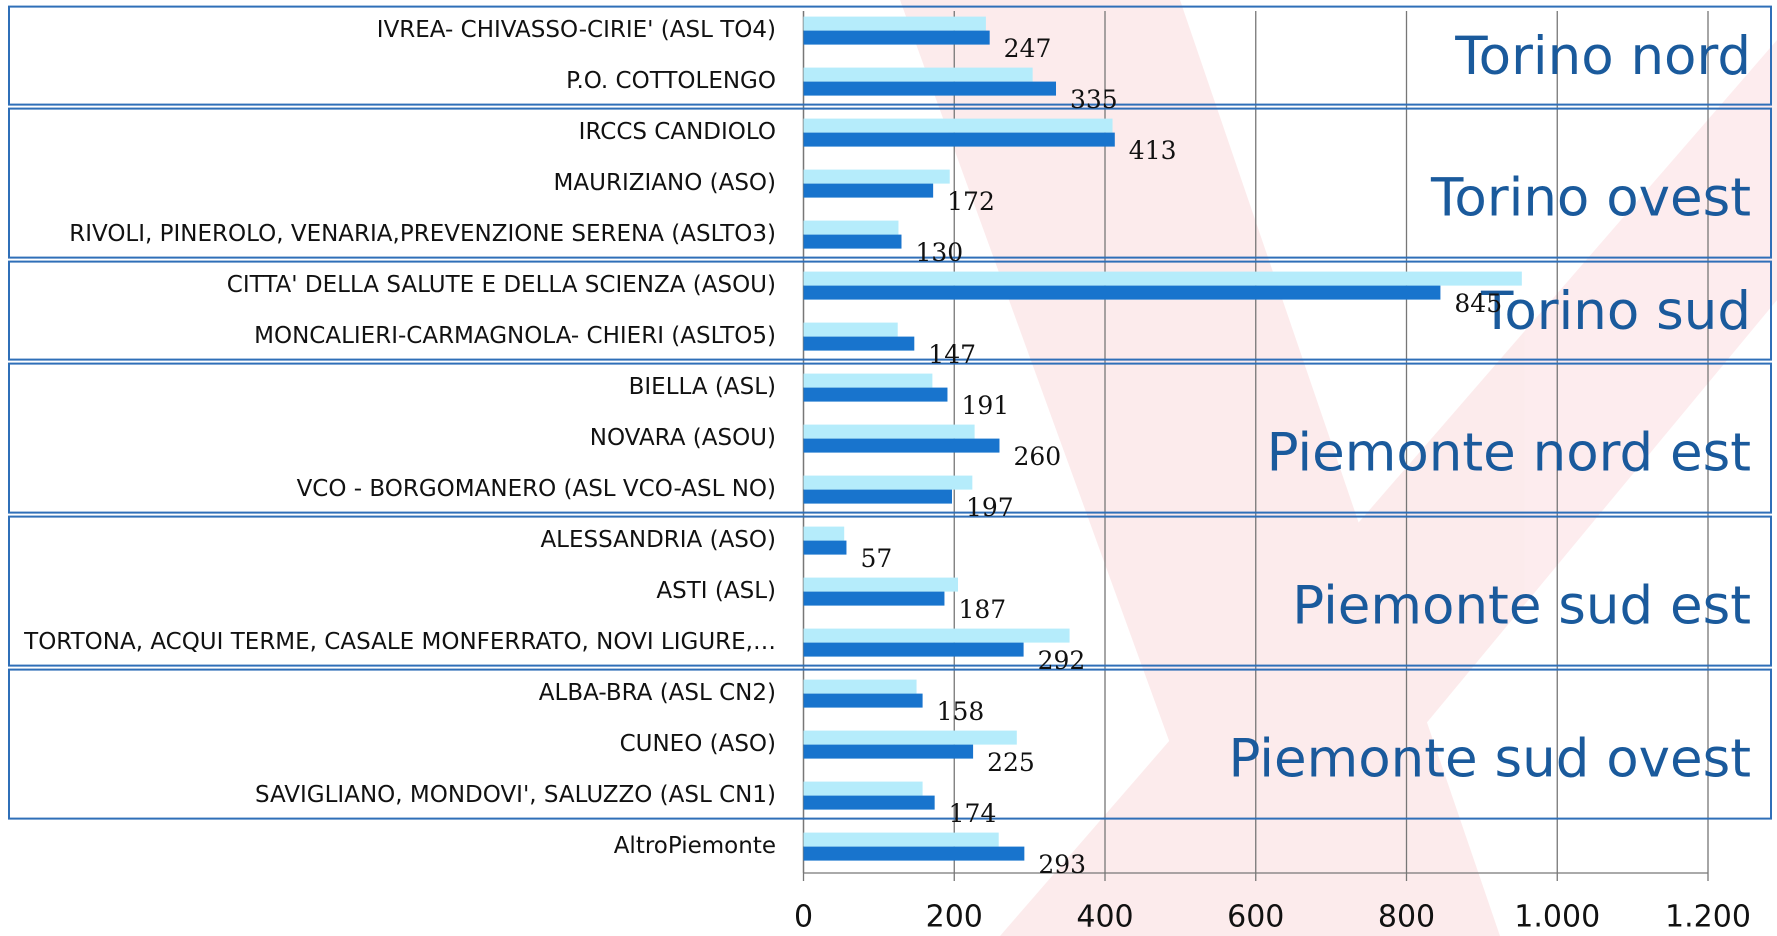 The width and height of the screenshot is (1777, 936). Describe the element at coordinates (698, 744) in the screenshot. I see `category-label: CUNEO (ASO)` at that location.